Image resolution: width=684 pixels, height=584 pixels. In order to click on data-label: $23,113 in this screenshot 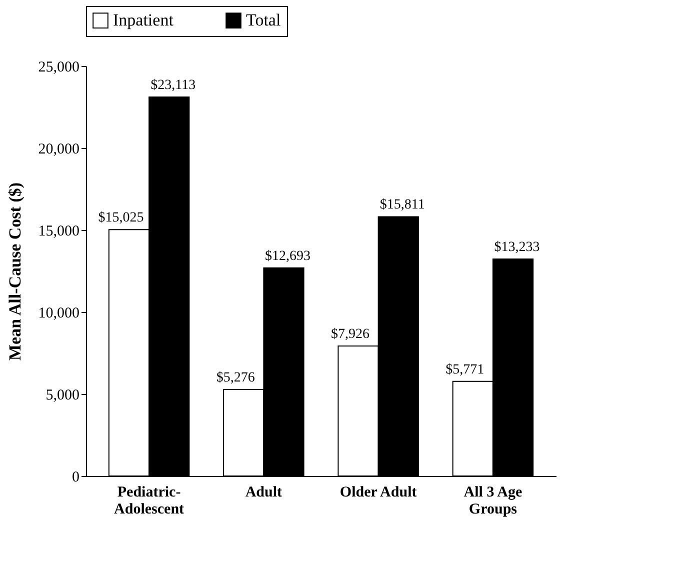, I will do `click(173, 85)`.